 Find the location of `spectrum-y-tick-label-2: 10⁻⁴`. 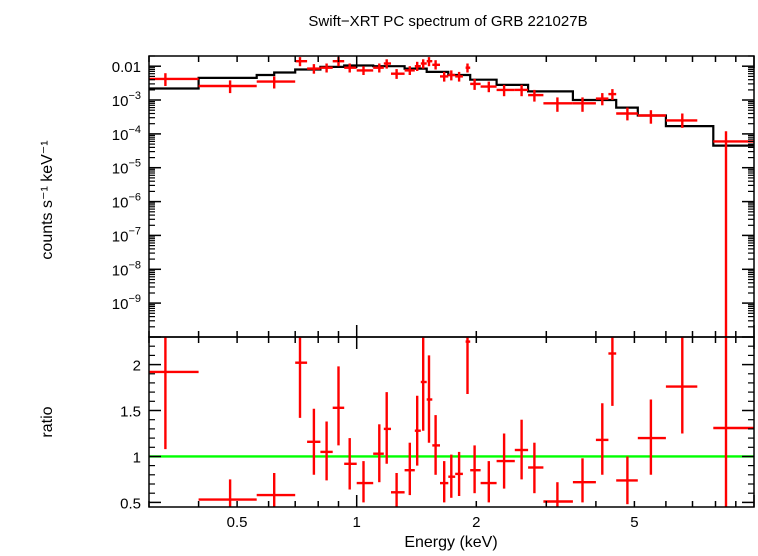

spectrum-y-tick-label-2: 10⁻⁴ is located at coordinates (126, 134).